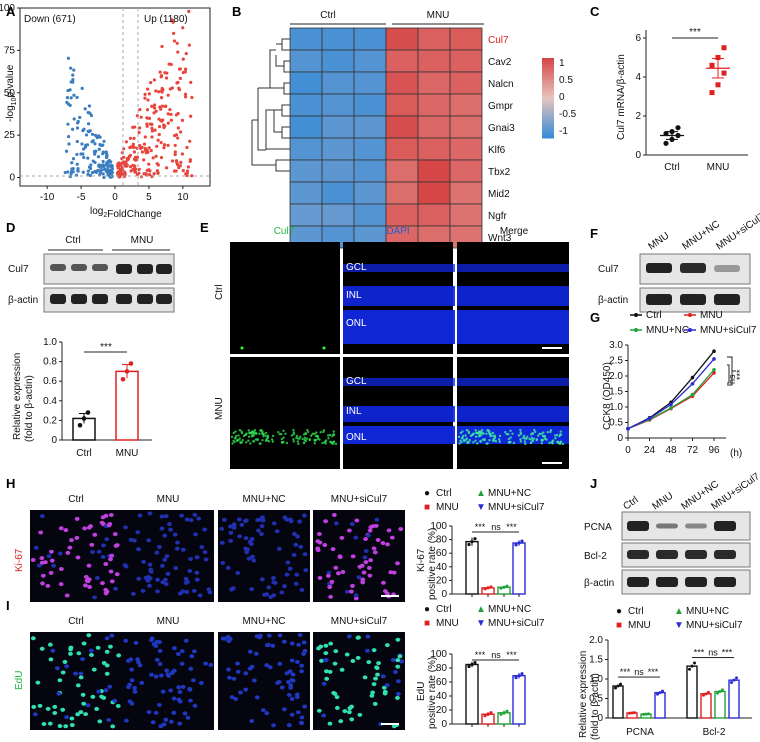  What do you see at coordinates (736, 453) in the screenshot?
I see `g-xunit: (h)` at bounding box center [736, 453].